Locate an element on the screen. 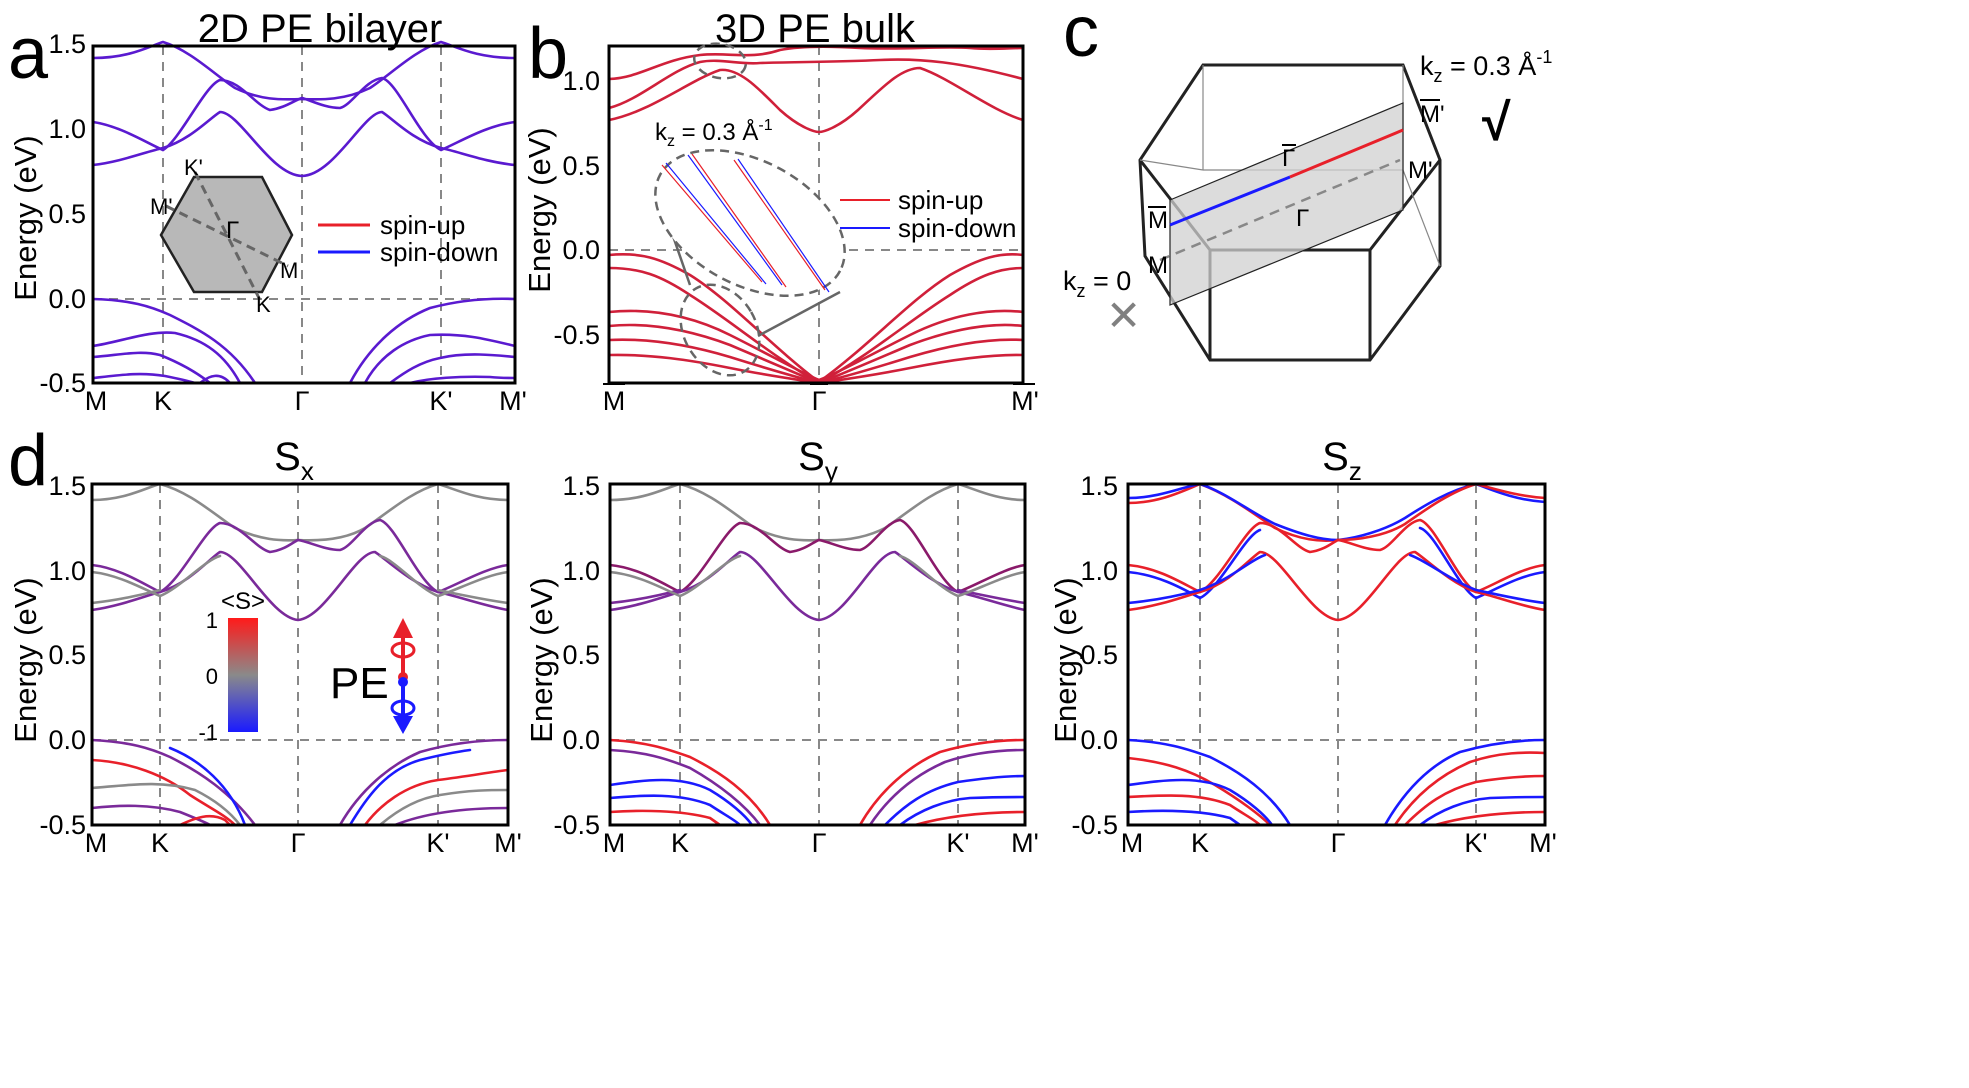 Image resolution: width=1969 pixels, height=1088 pixels. inset-label-kprime: K' is located at coordinates (193, 167).